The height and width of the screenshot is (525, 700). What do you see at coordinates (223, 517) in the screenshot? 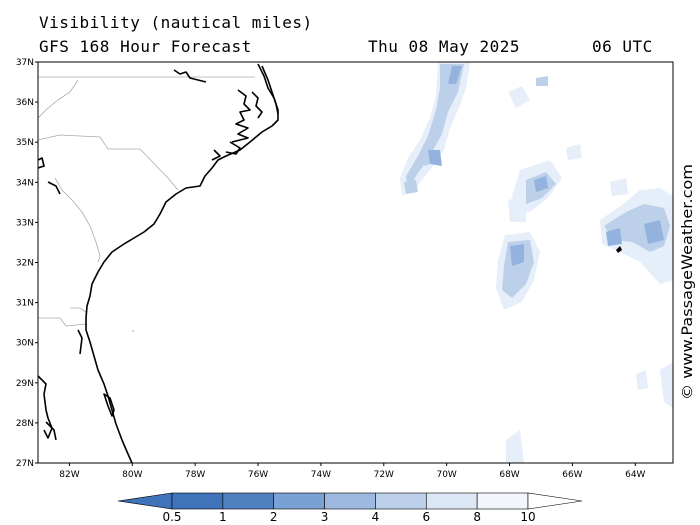
I see `legend-label: 1` at bounding box center [223, 517].